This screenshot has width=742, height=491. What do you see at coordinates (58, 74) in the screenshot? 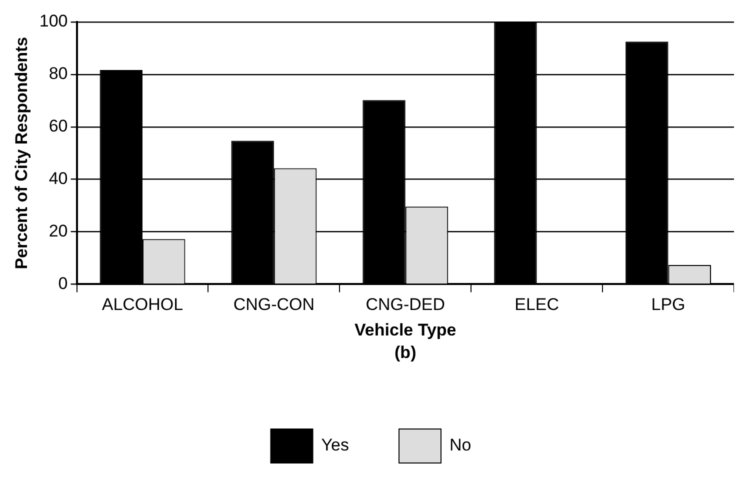
I see `y-tick-label: 80` at bounding box center [58, 74].